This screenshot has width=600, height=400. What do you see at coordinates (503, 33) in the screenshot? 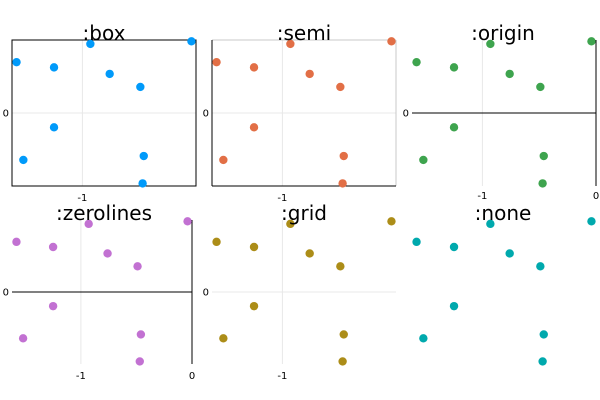
I see `subplot-title: :origin` at bounding box center [503, 33].